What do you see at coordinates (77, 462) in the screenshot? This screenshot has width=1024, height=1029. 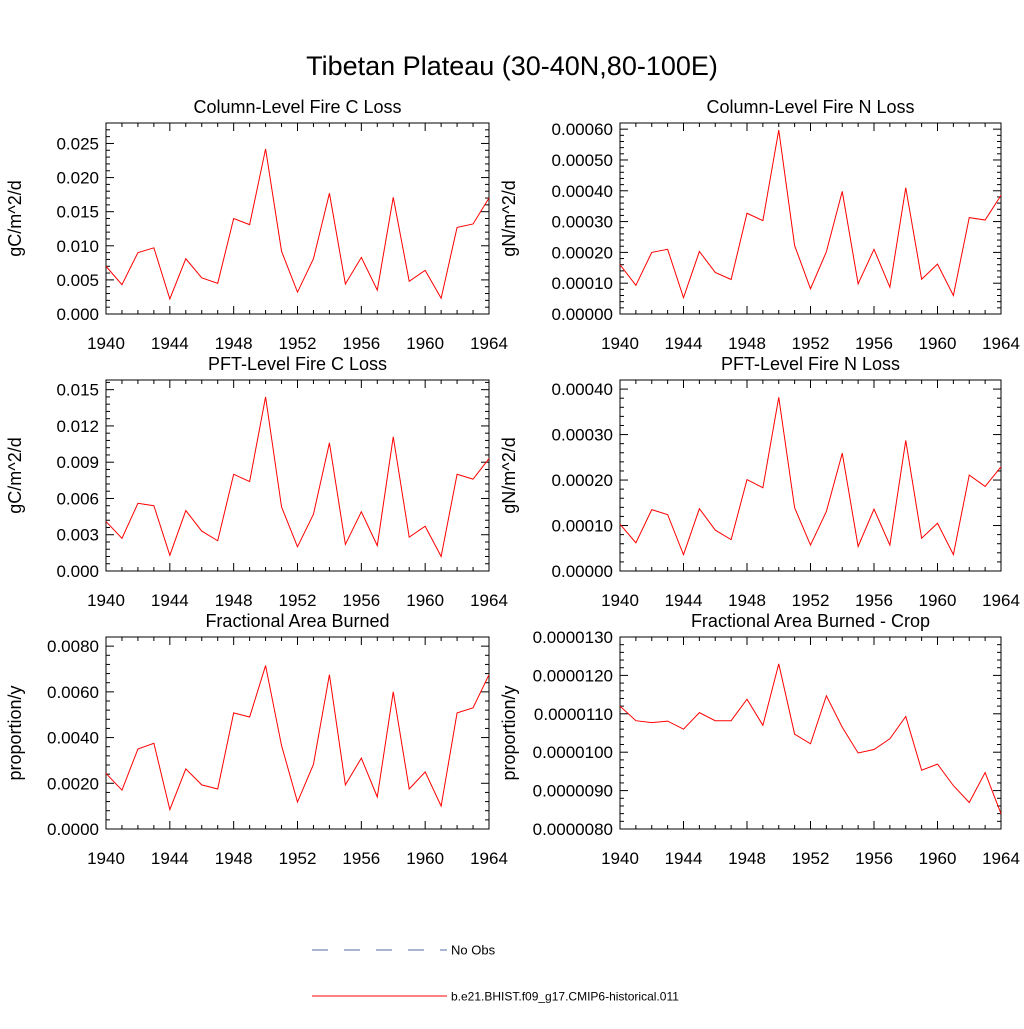 I see `y-tick-label: 0.009` at bounding box center [77, 462].